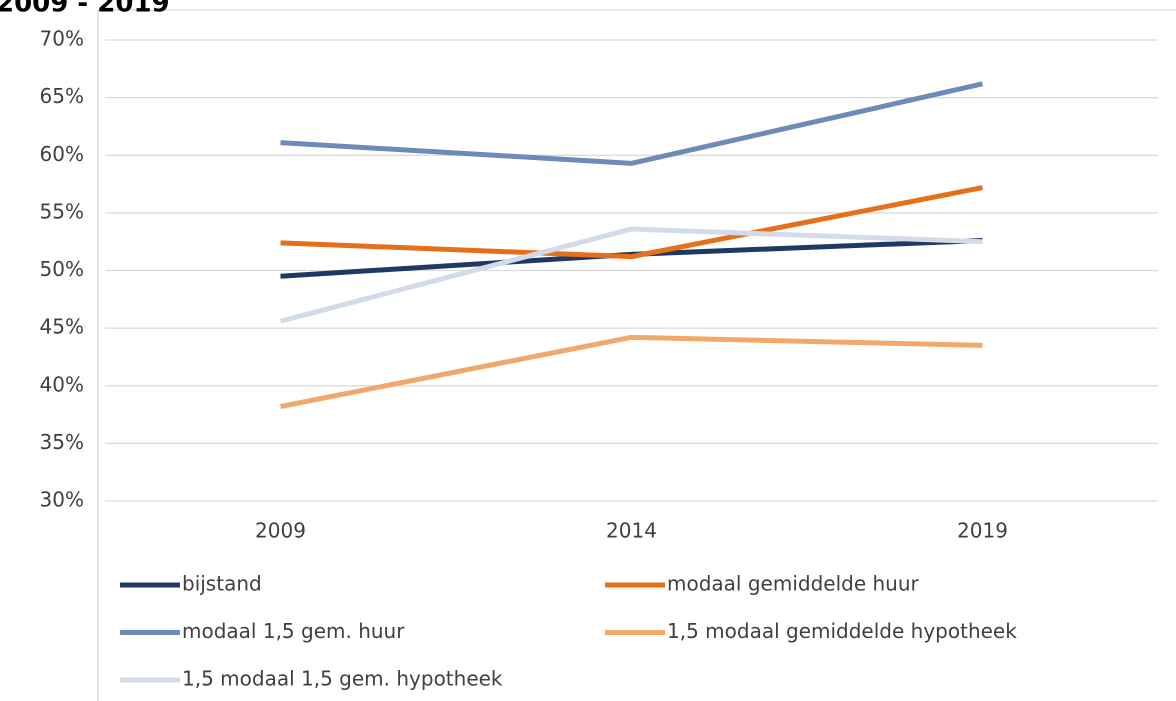 The height and width of the screenshot is (701, 1176). Describe the element at coordinates (842, 631) in the screenshot. I see `legend-label: 1,5 modaal gemiddelde hypotheek` at that location.